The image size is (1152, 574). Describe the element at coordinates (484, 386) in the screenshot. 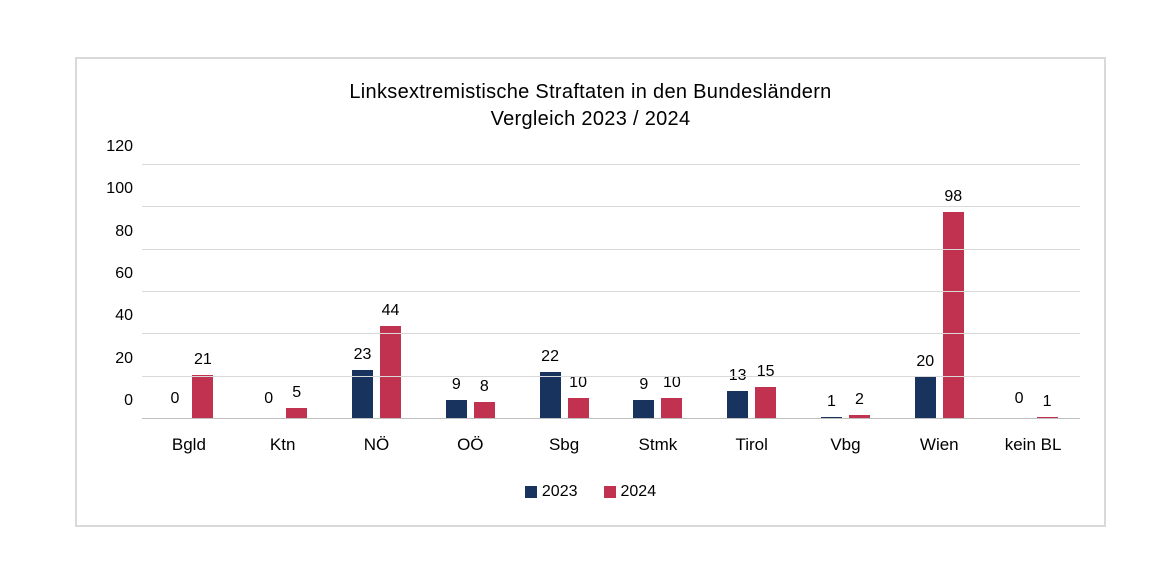

I see `bar-value-label-OÖ-2024: 8` at that location.